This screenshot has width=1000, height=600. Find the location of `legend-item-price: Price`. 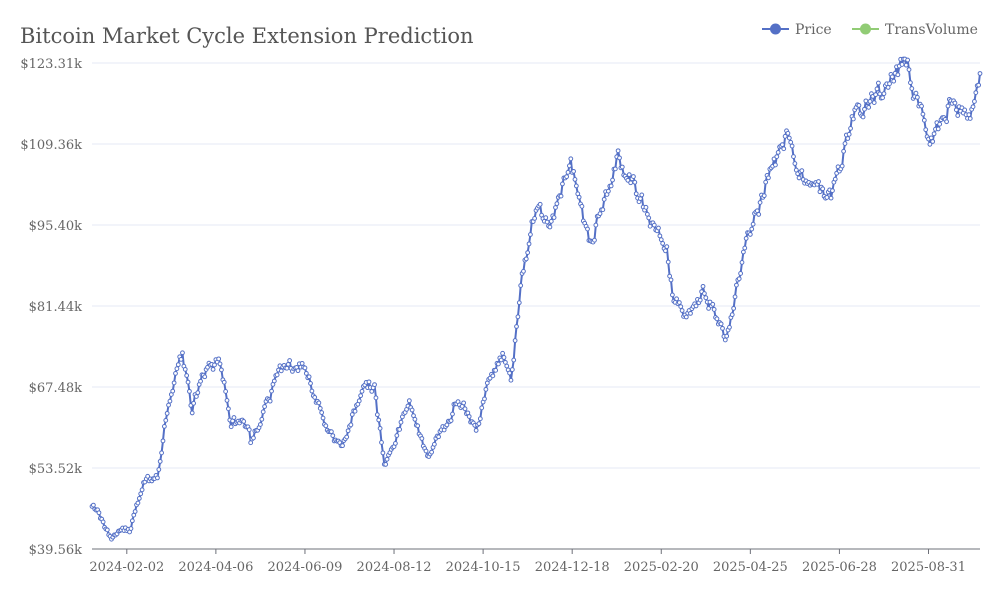

legend-item-price: Price is located at coordinates (797, 30).